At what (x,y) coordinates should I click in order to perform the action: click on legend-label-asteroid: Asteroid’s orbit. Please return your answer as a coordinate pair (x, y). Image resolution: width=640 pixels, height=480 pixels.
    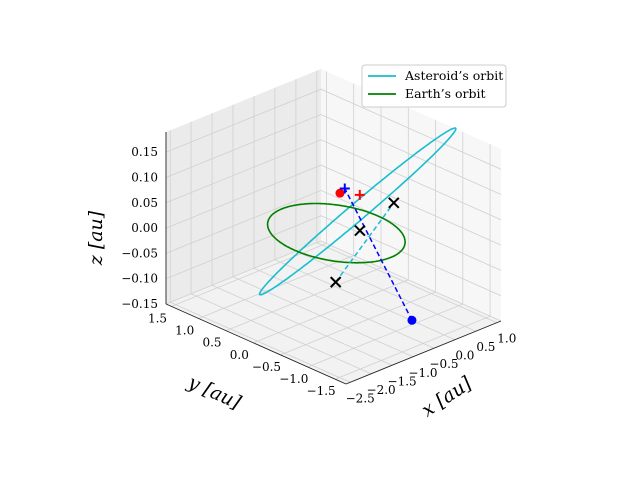
    Looking at the image, I should click on (453, 75).